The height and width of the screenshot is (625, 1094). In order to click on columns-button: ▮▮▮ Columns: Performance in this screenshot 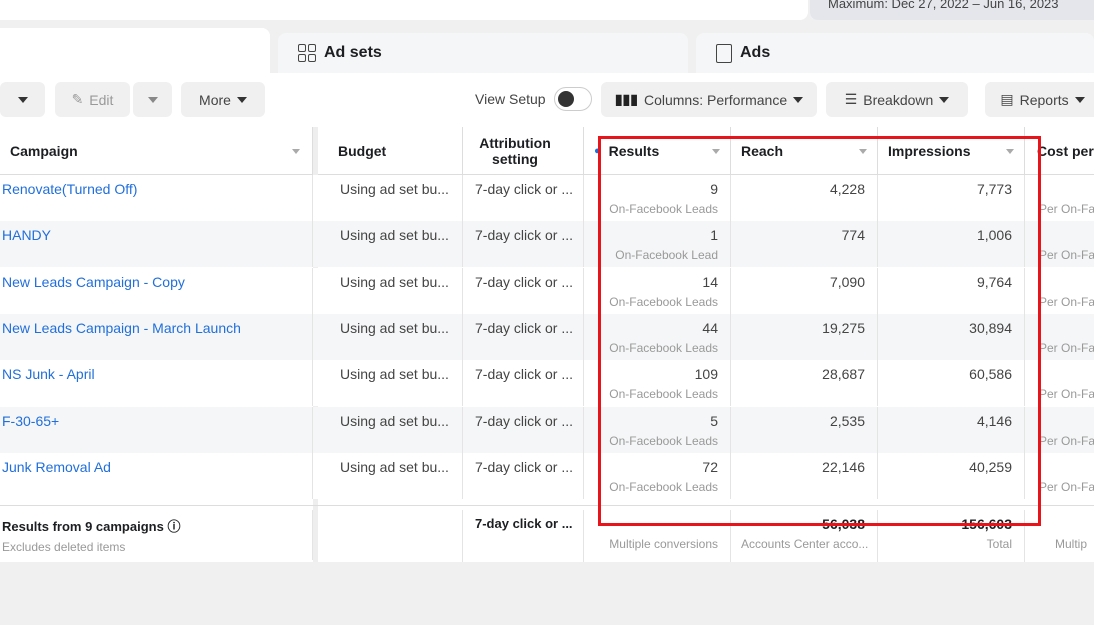, I will do `click(709, 99)`.